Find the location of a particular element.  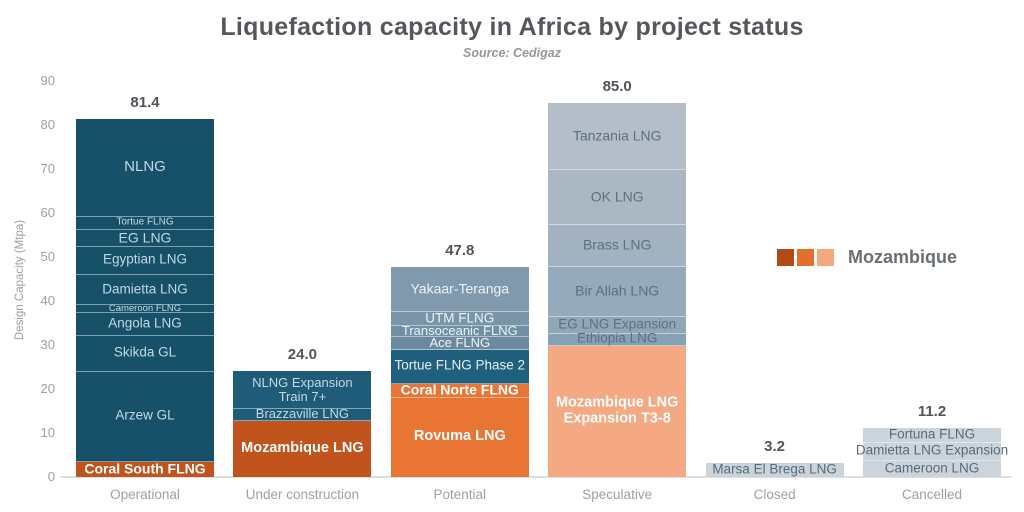

bar-segment-label: Rovuma LNG is located at coordinates (459, 436).